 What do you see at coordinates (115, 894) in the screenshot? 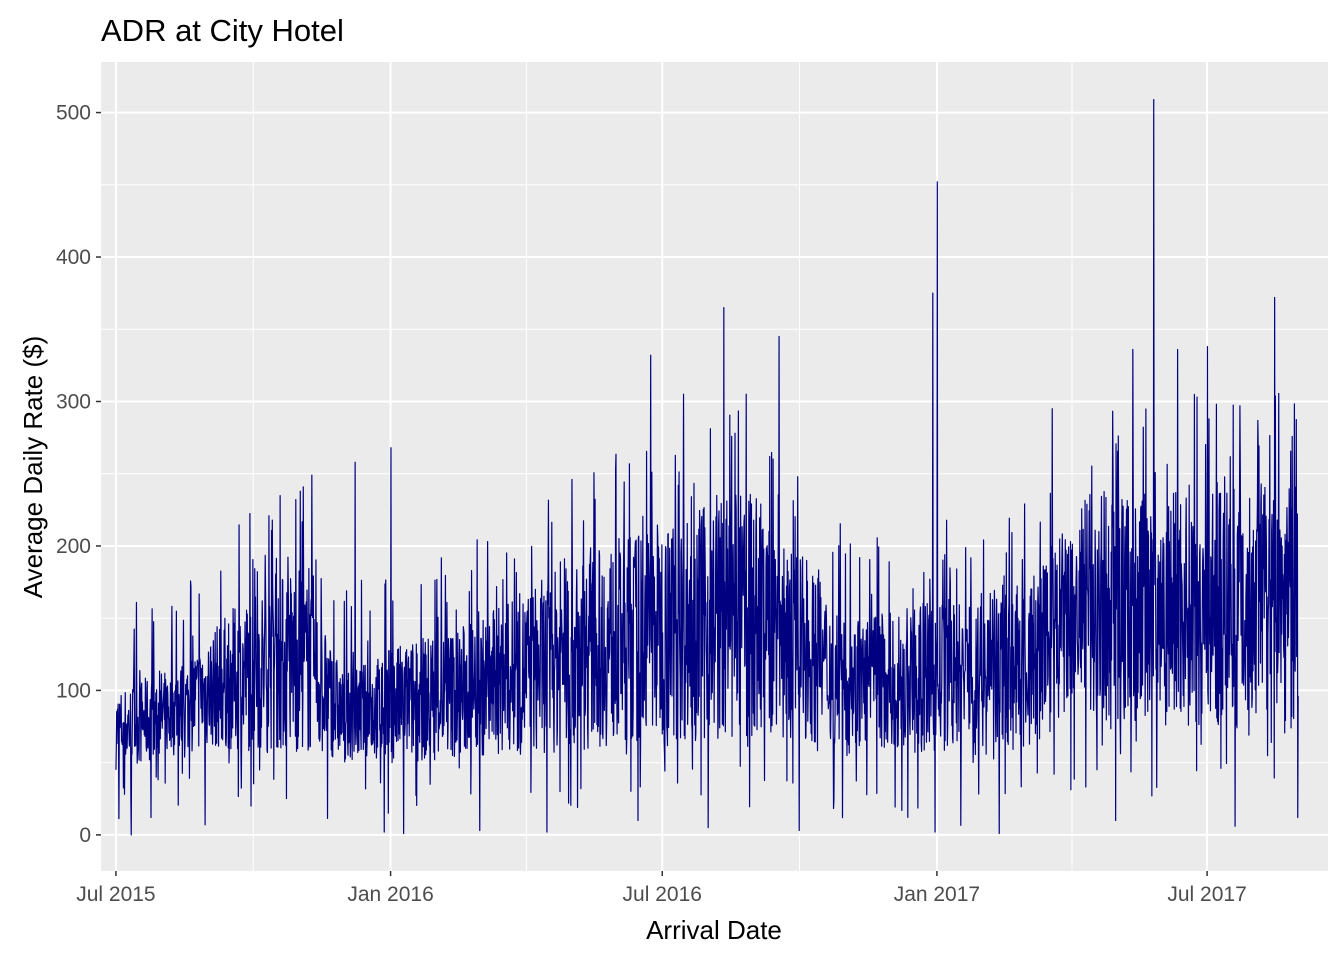
I see `x-tick-label: Jul 2015` at bounding box center [115, 894].